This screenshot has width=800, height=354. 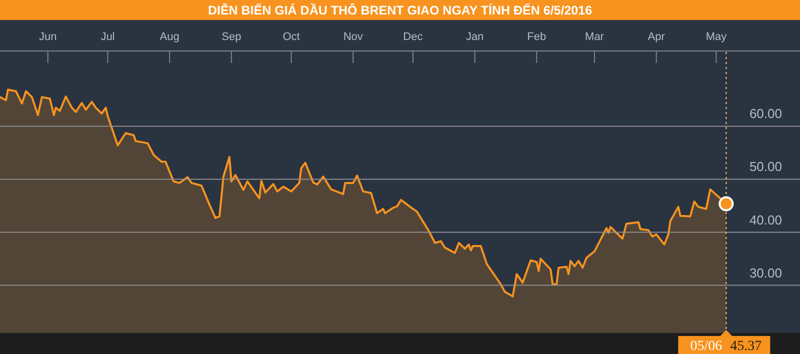 What do you see at coordinates (400, 10) in the screenshot?
I see `chart-title: DIỄN BIẾN GIÁ DẦU THÔ BRENT GIAO NGAY TÍNH ĐẾN 6/5/2016` at bounding box center [400, 10].